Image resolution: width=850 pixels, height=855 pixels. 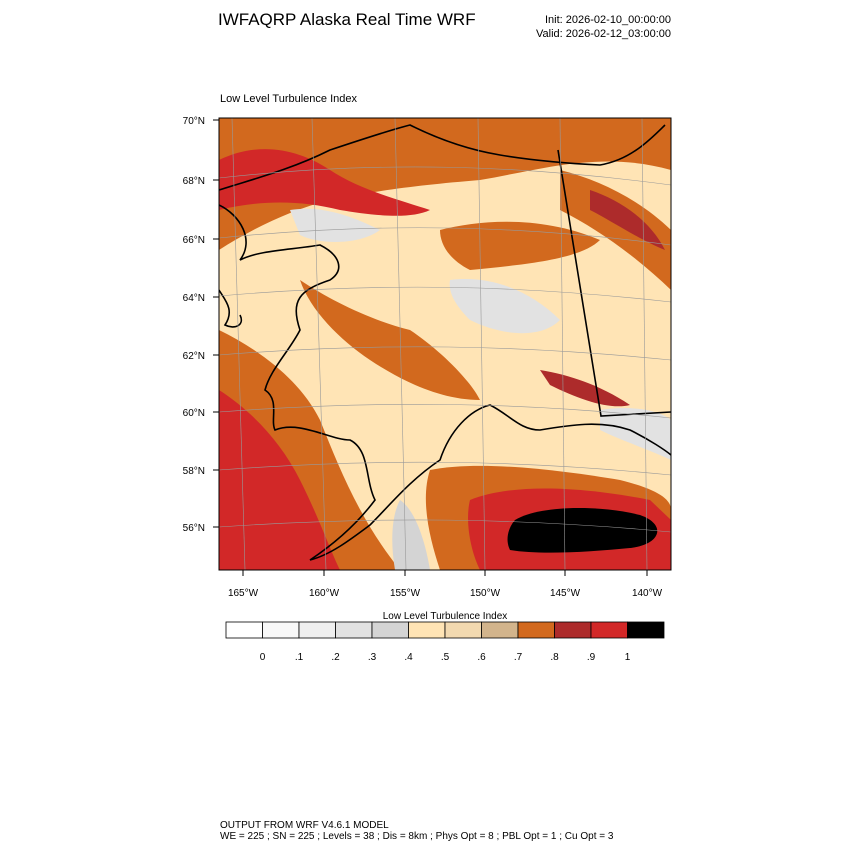 What do you see at coordinates (647, 593) in the screenshot?
I see `lon-label: 140°W` at bounding box center [647, 593].